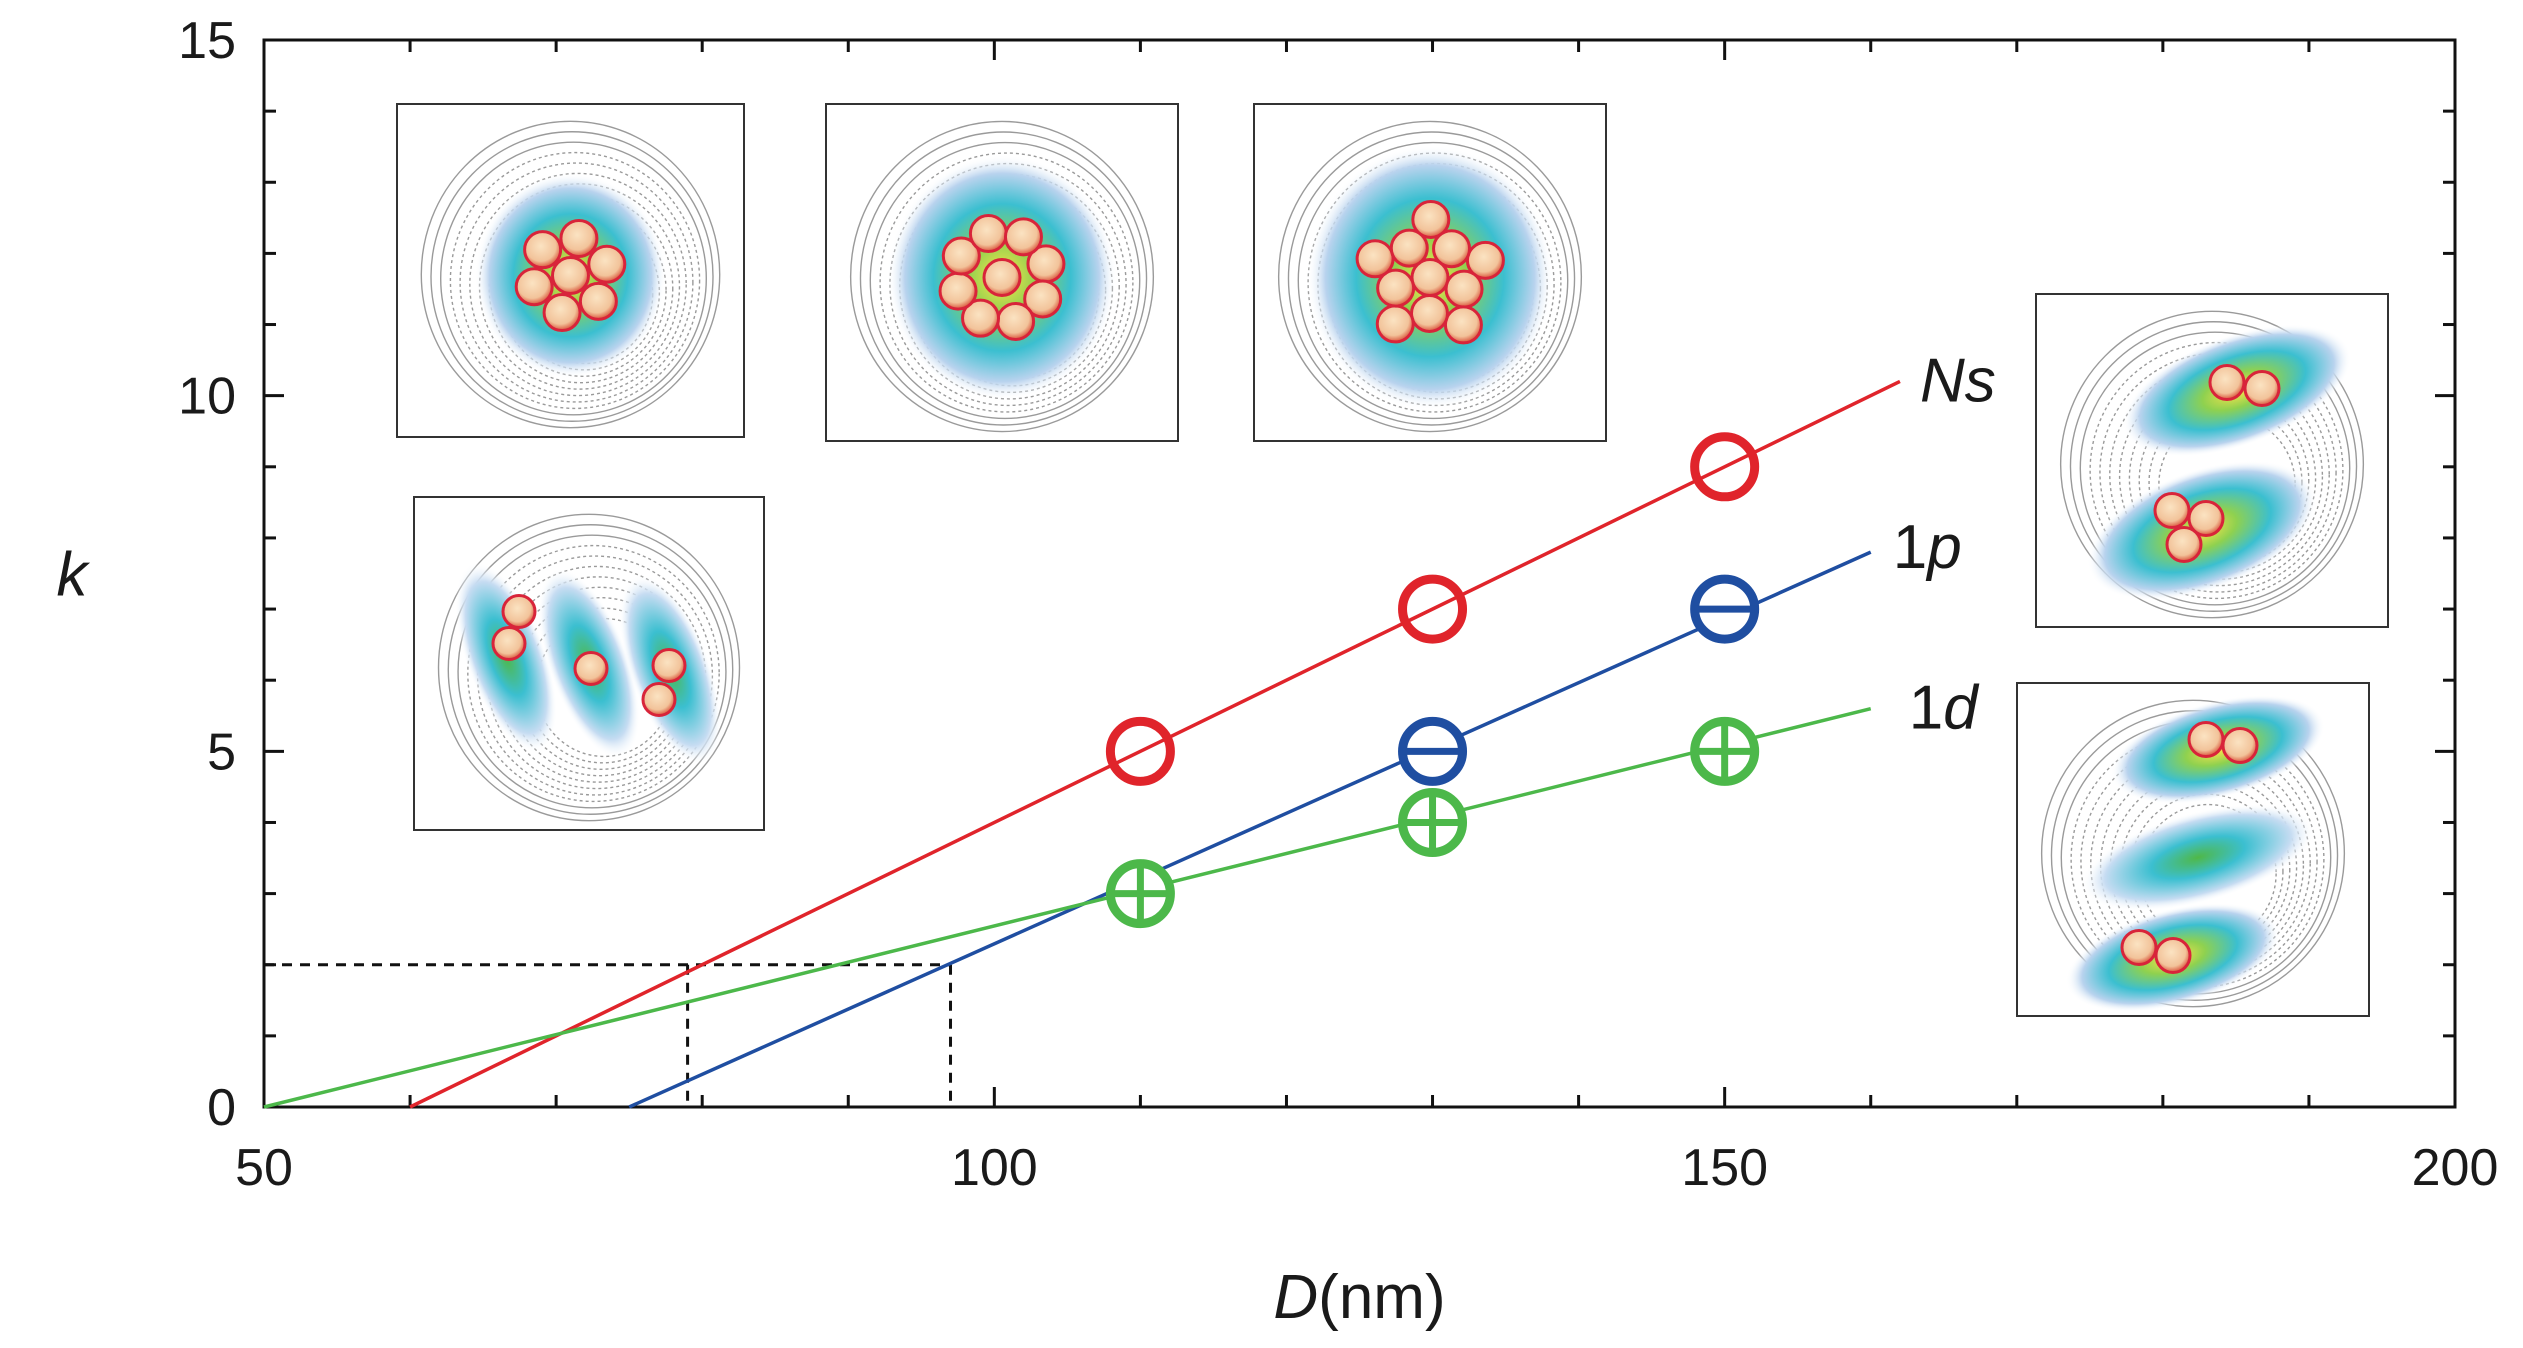 The height and width of the screenshot is (1348, 2523). I want to click on inset-three-lobes, so click(589, 663).